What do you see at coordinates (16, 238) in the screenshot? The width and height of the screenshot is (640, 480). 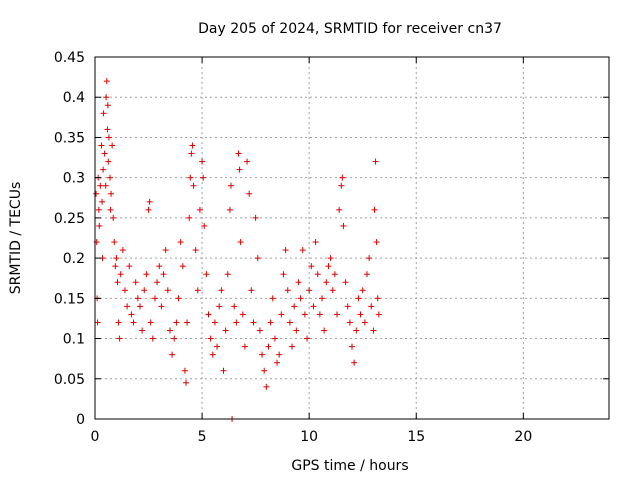 I see `y-axis-label: SRMTID / TECUs` at bounding box center [16, 238].